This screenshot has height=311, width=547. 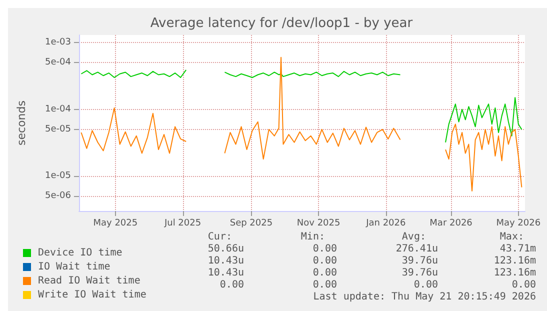 I want to click on text: Cur:, so click(x=220, y=237).